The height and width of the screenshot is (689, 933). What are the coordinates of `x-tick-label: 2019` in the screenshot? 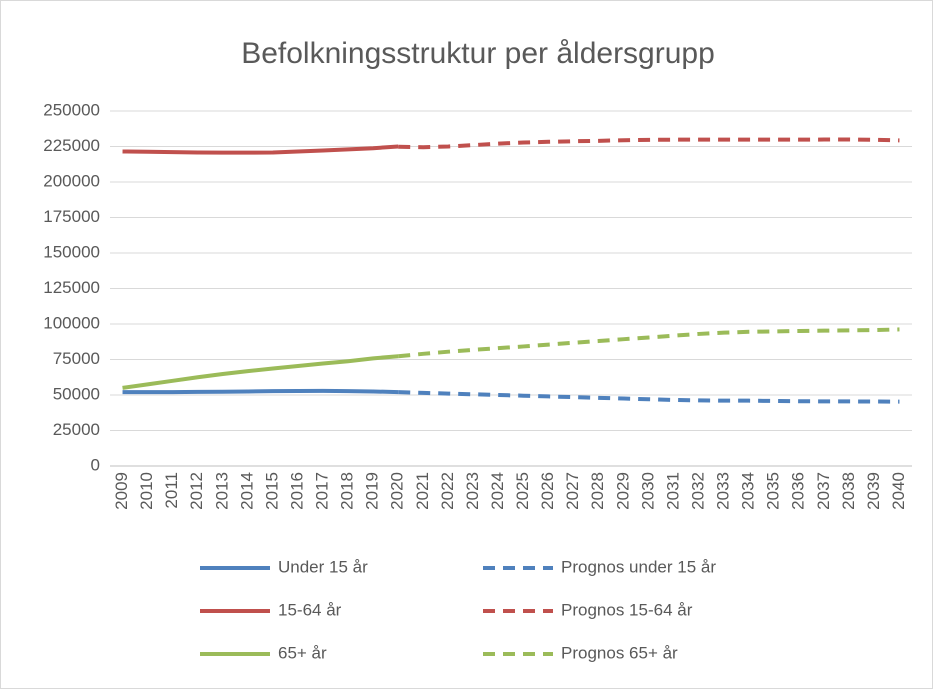 It's located at (372, 491).